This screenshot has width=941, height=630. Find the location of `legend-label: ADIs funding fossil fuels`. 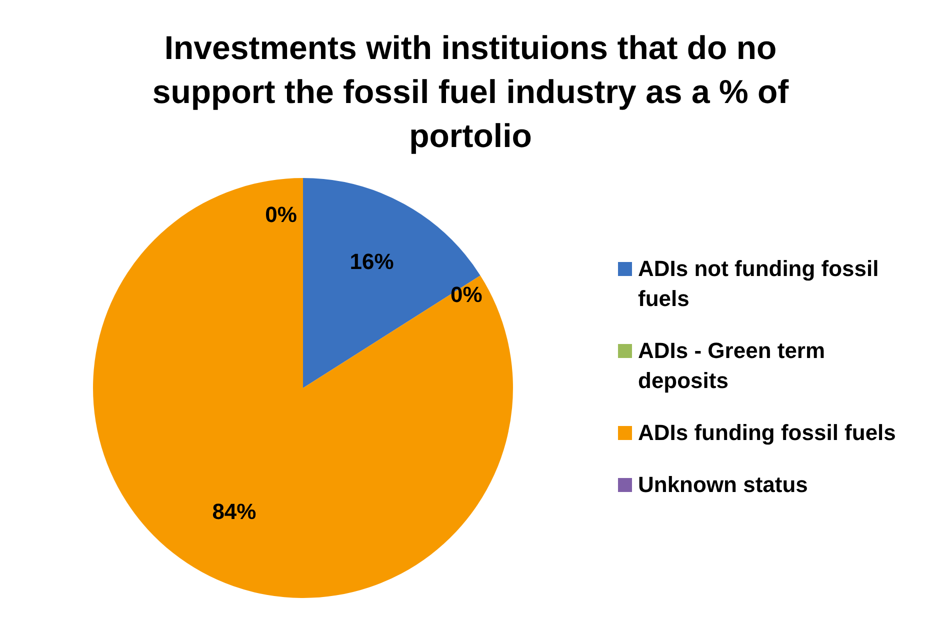

legend-label: ADIs funding fossil fuels is located at coordinates (767, 433).